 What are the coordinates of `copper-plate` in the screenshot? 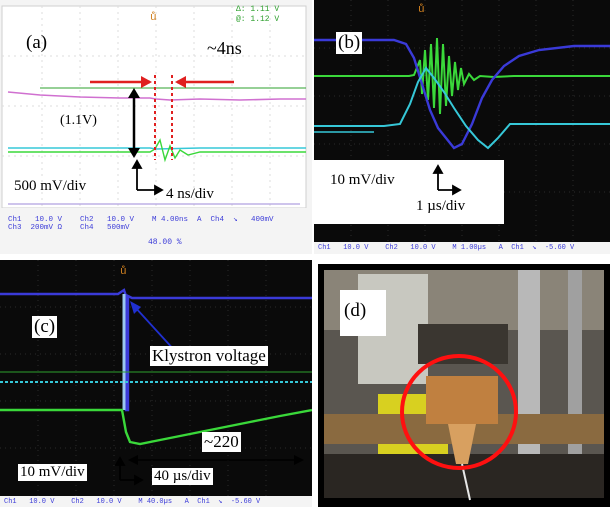 It's located at (462, 400).